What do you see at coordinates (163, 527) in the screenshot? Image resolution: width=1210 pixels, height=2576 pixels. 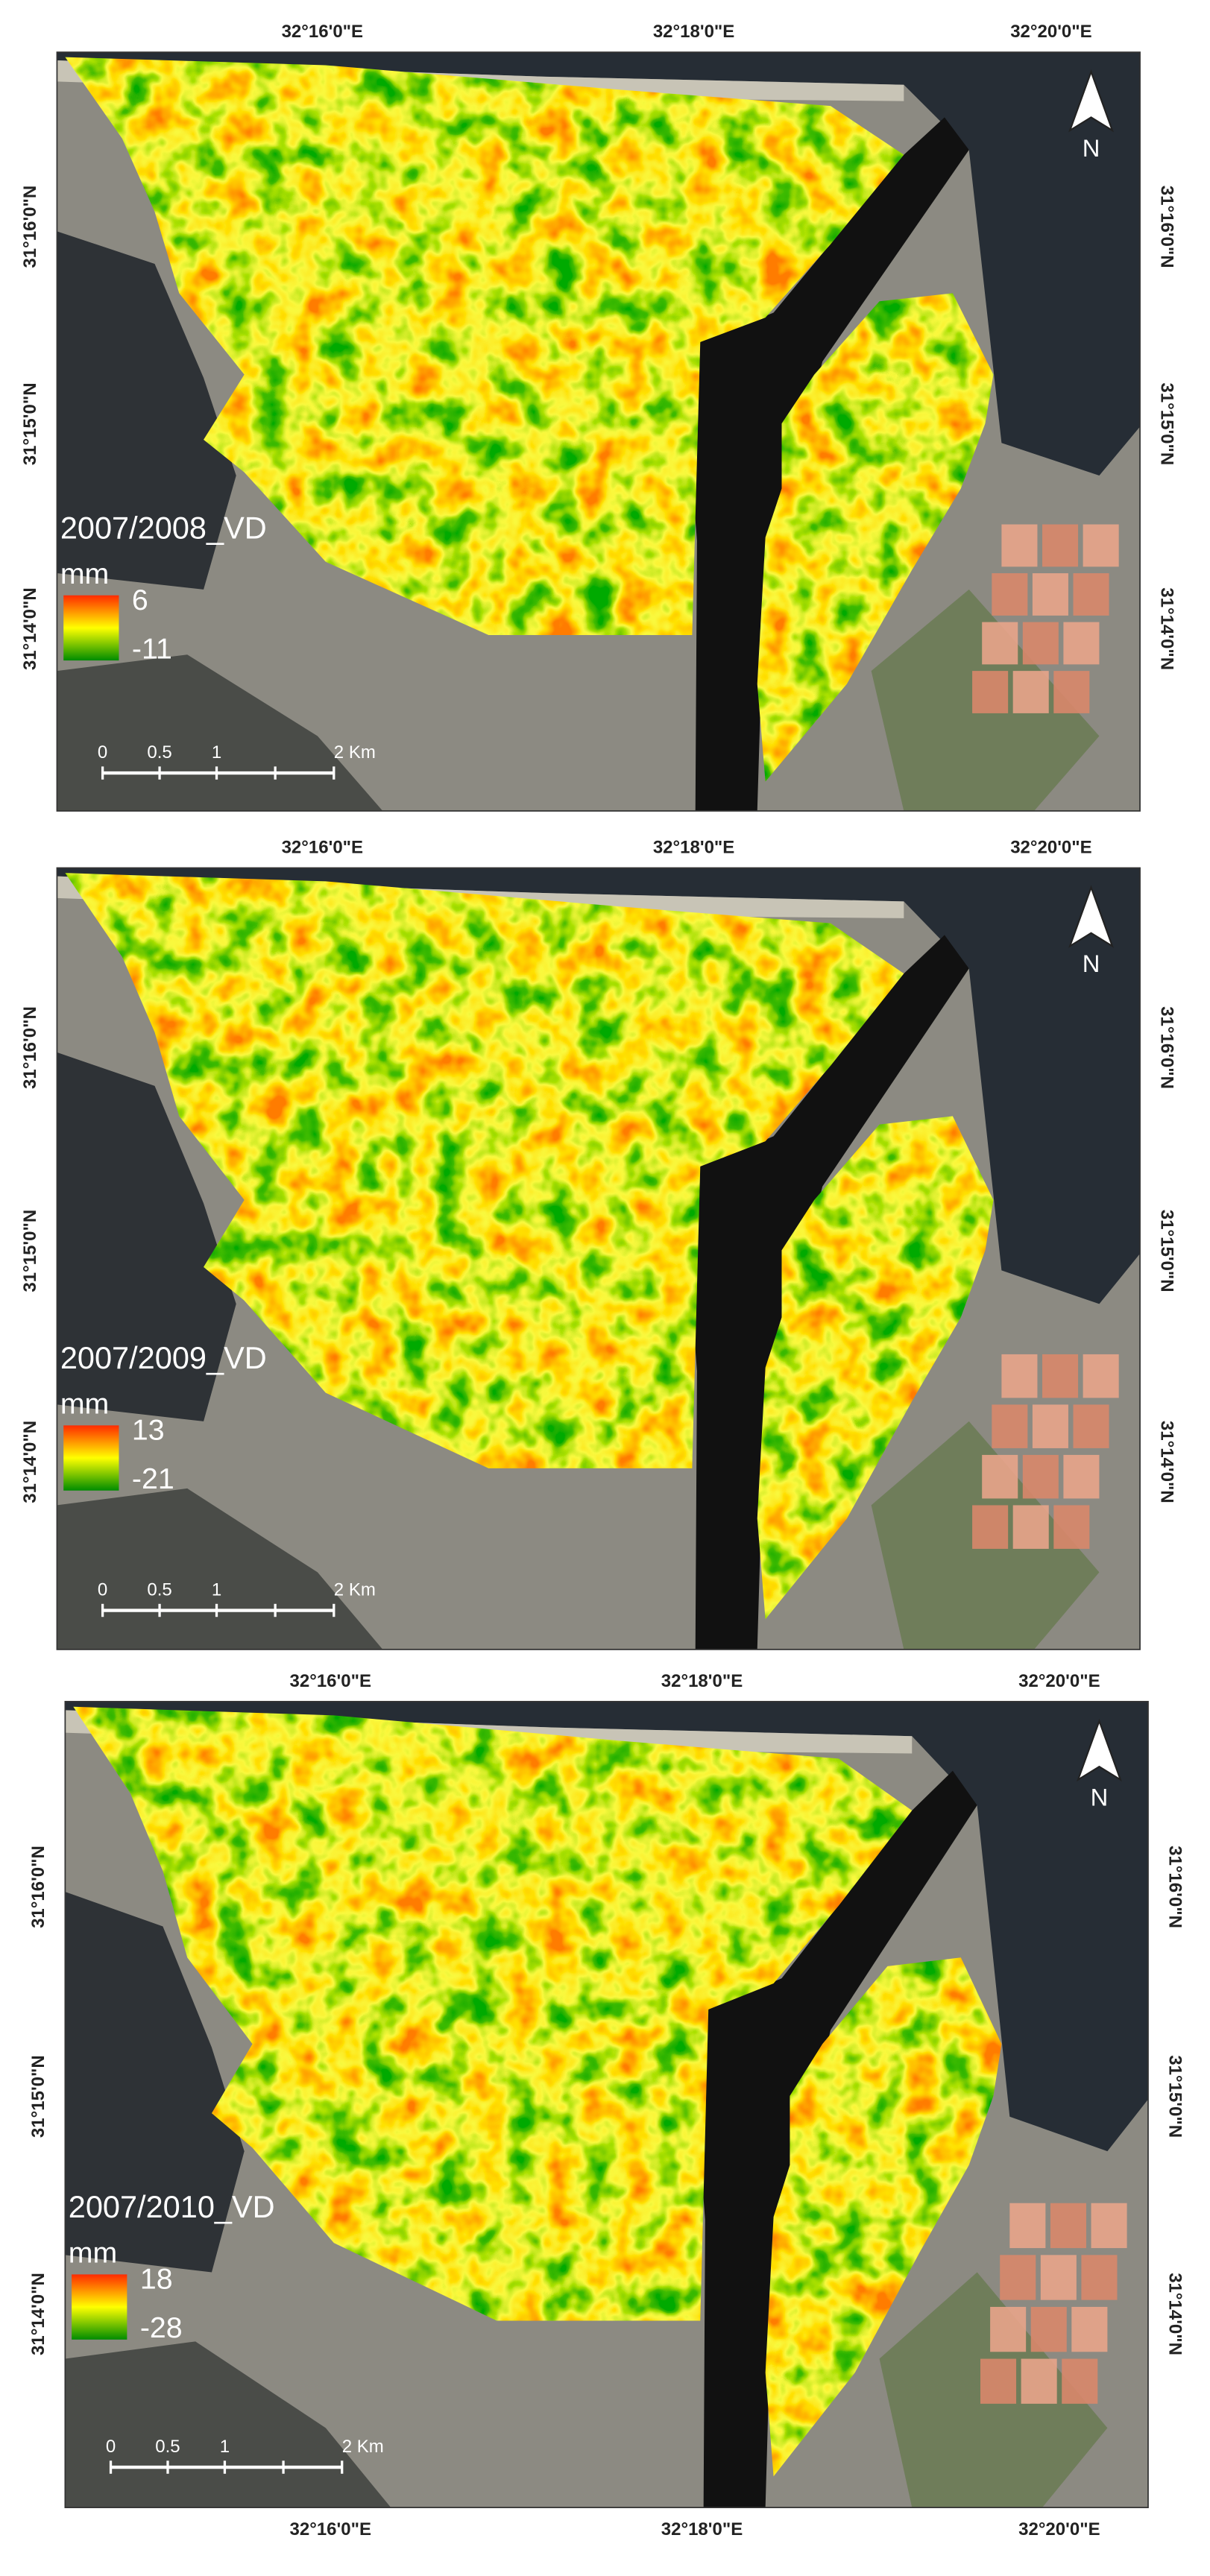 I see `legend-title: 2007/2008_VD` at bounding box center [163, 527].